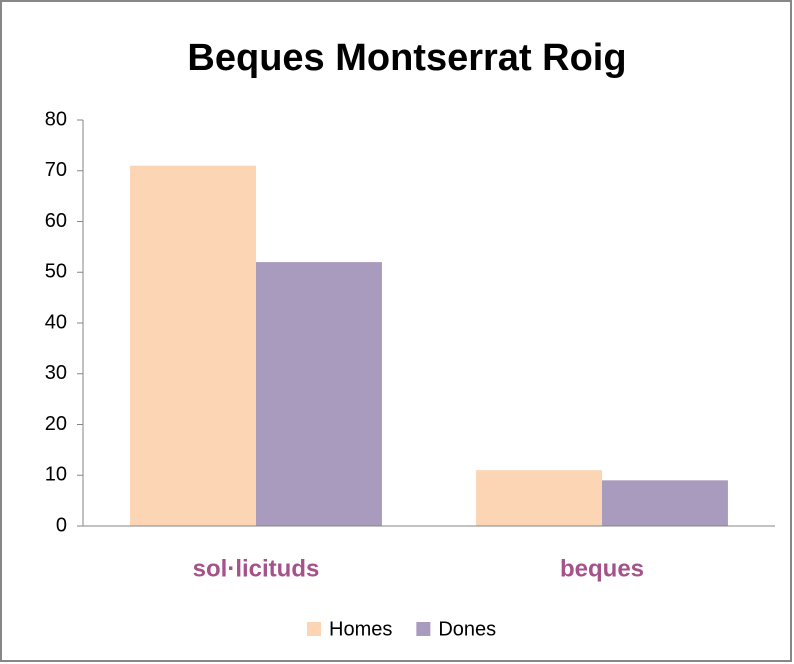 The height and width of the screenshot is (664, 794). What do you see at coordinates (467, 629) in the screenshot?
I see `legend-label: Dones` at bounding box center [467, 629].